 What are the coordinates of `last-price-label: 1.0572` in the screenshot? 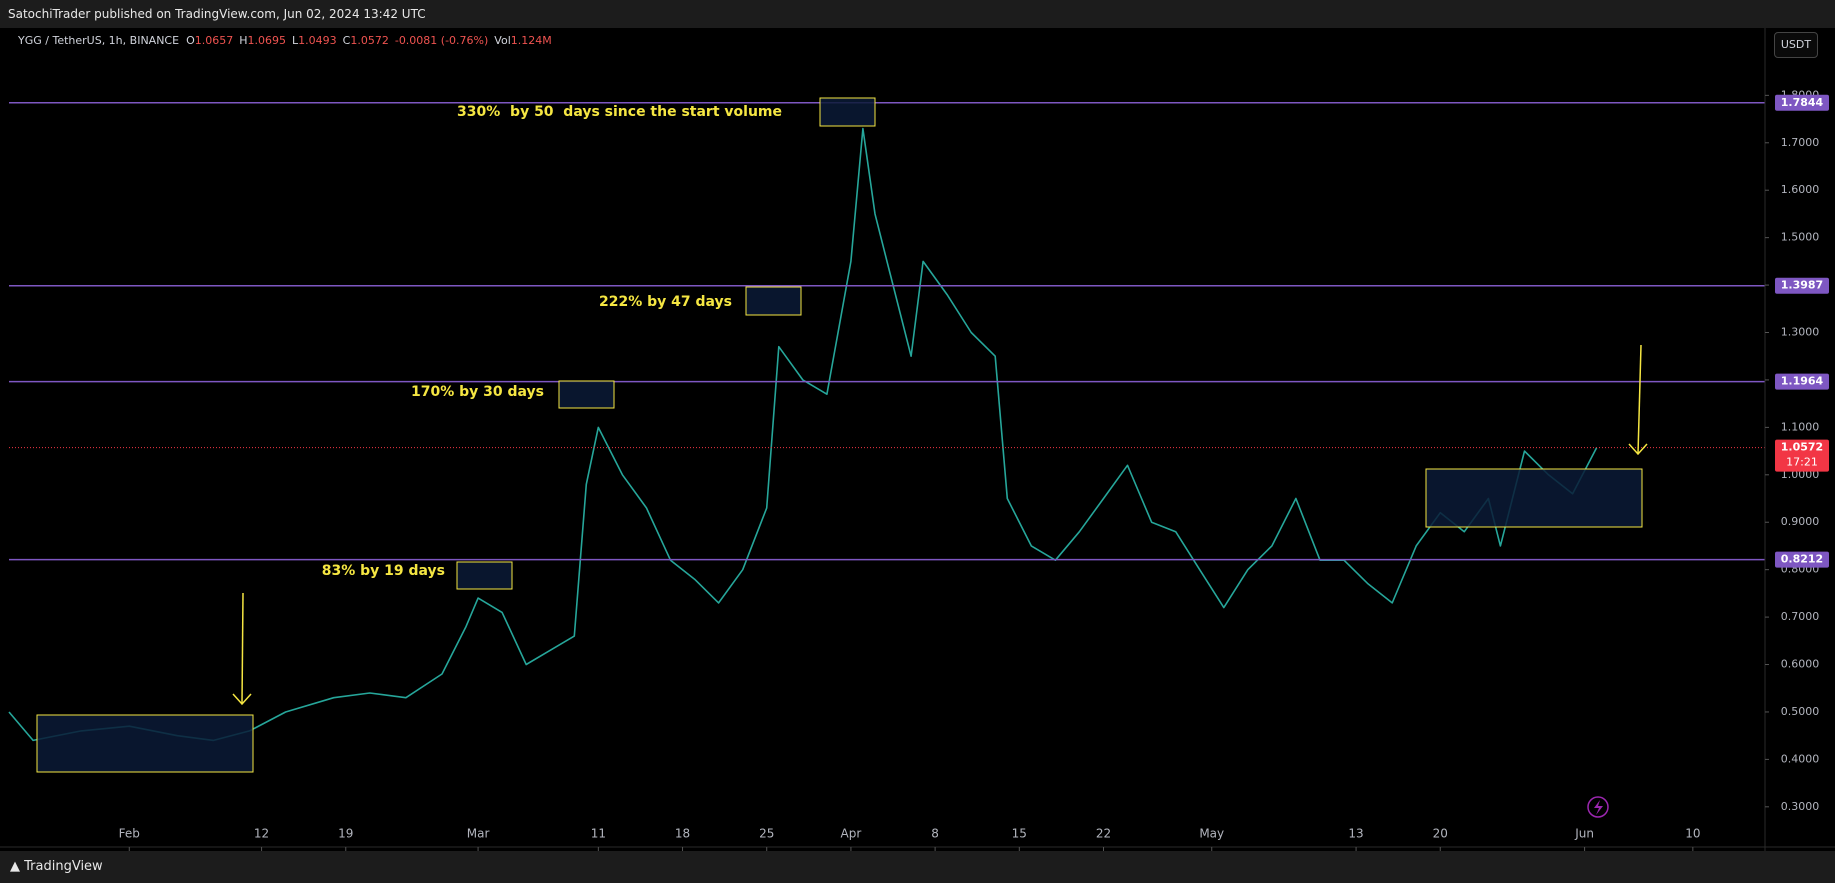 It's located at (1802, 447).